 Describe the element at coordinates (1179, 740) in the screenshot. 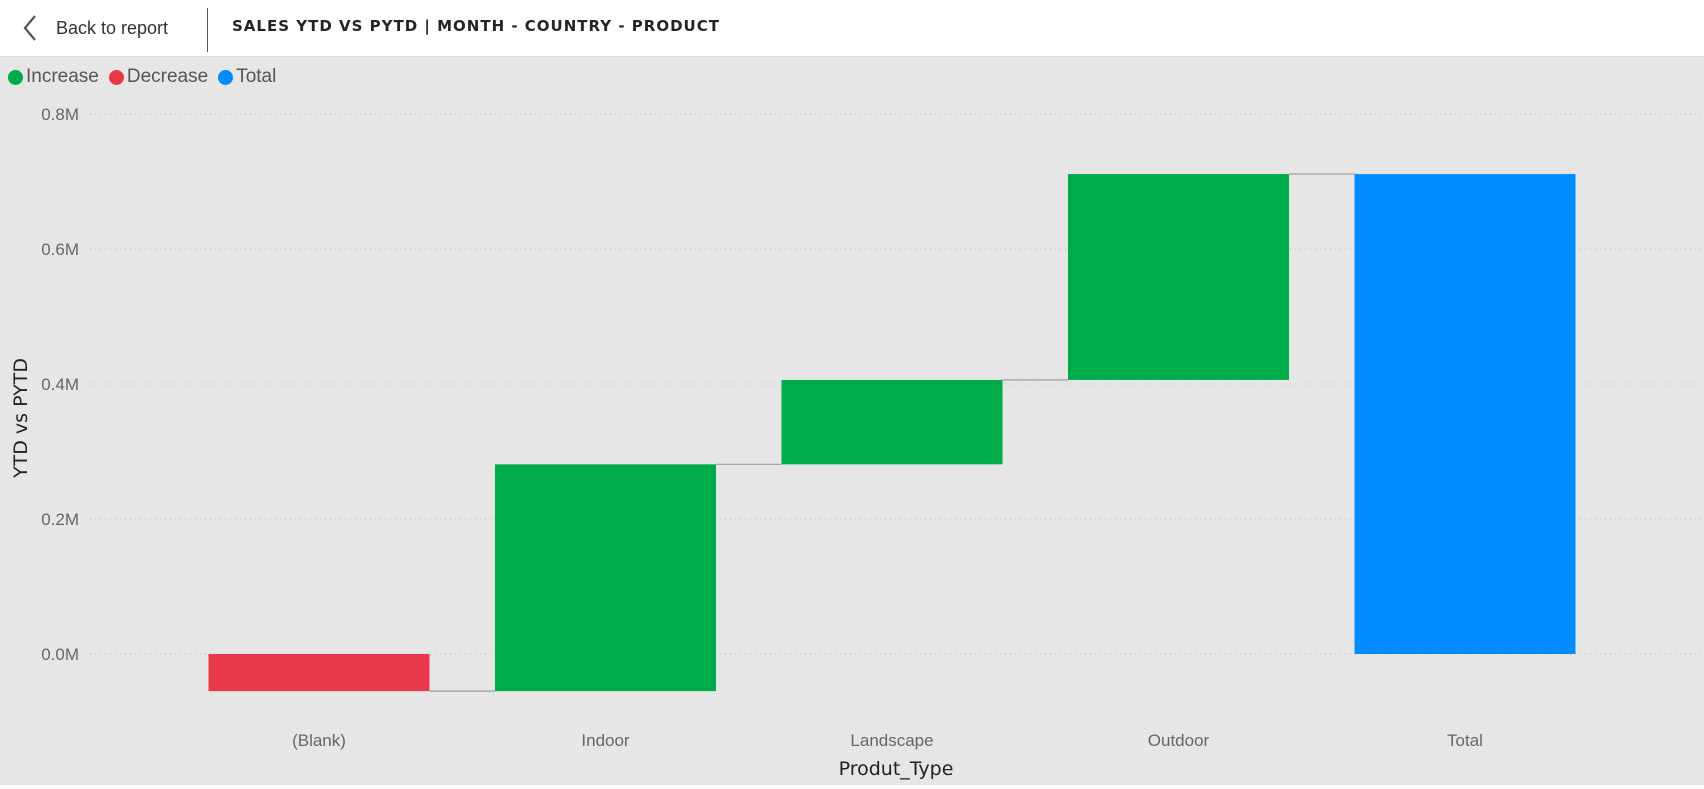

I see `x-tick-label: Outdoor` at that location.